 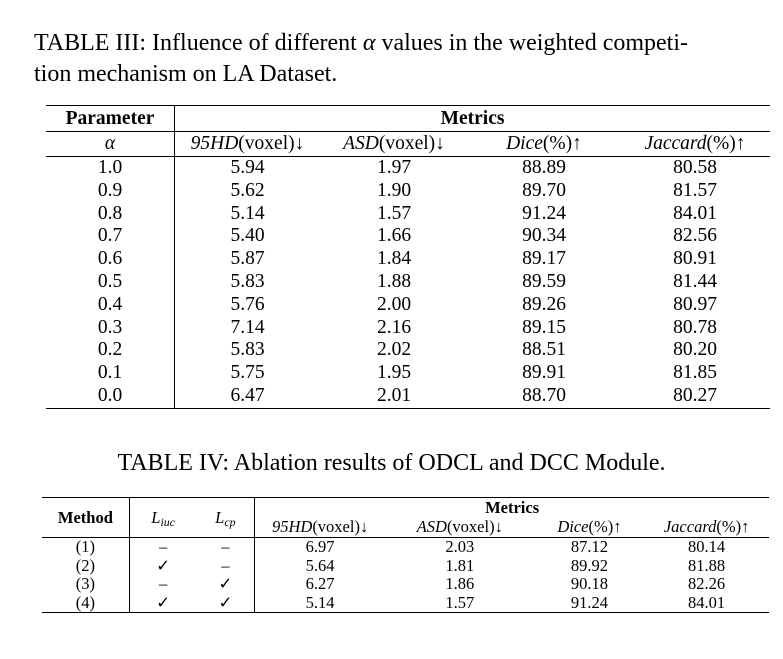 What do you see at coordinates (695, 167) in the screenshot?
I see `jaccard-cell: 80.58` at bounding box center [695, 167].